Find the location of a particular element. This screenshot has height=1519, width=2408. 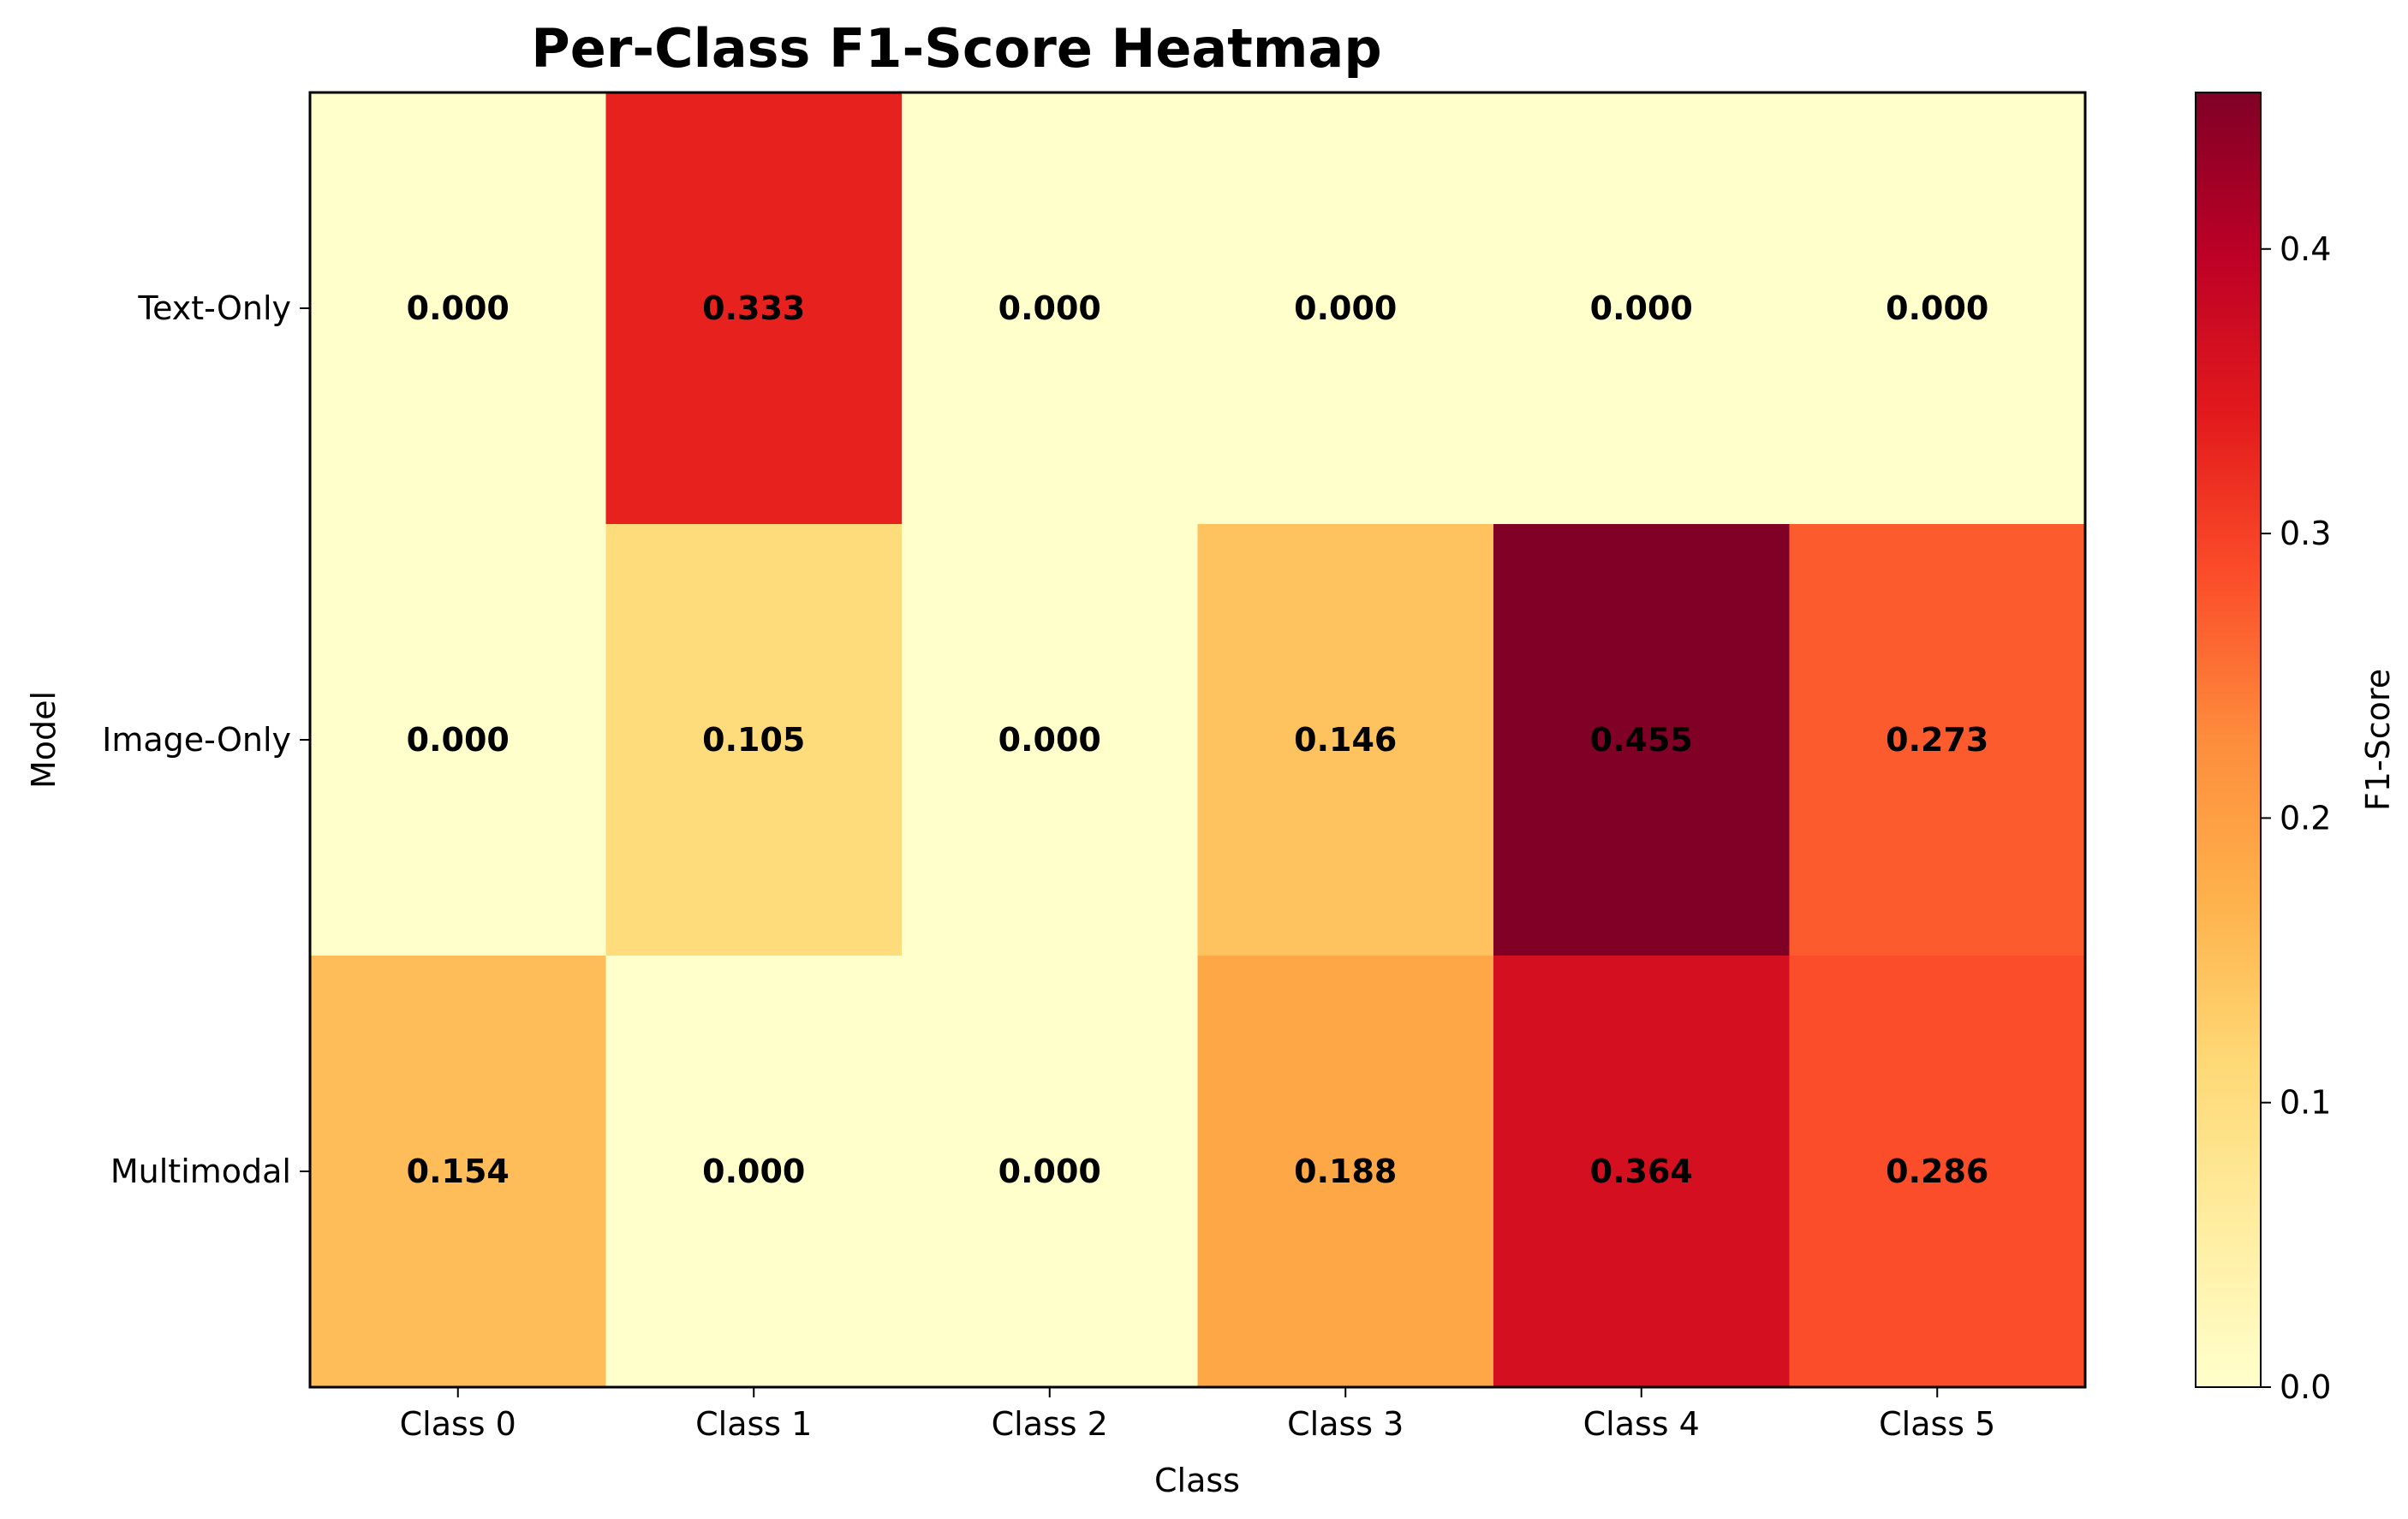

y-tick-label: Text-Only is located at coordinates (214, 308).